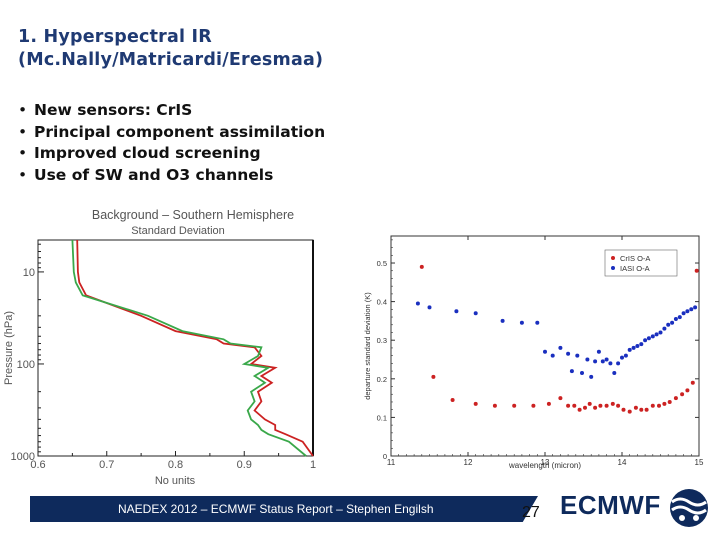  What do you see at coordinates (635, 268) in the screenshot?
I see `chart2-legend-label: IASI O-A` at bounding box center [635, 268].